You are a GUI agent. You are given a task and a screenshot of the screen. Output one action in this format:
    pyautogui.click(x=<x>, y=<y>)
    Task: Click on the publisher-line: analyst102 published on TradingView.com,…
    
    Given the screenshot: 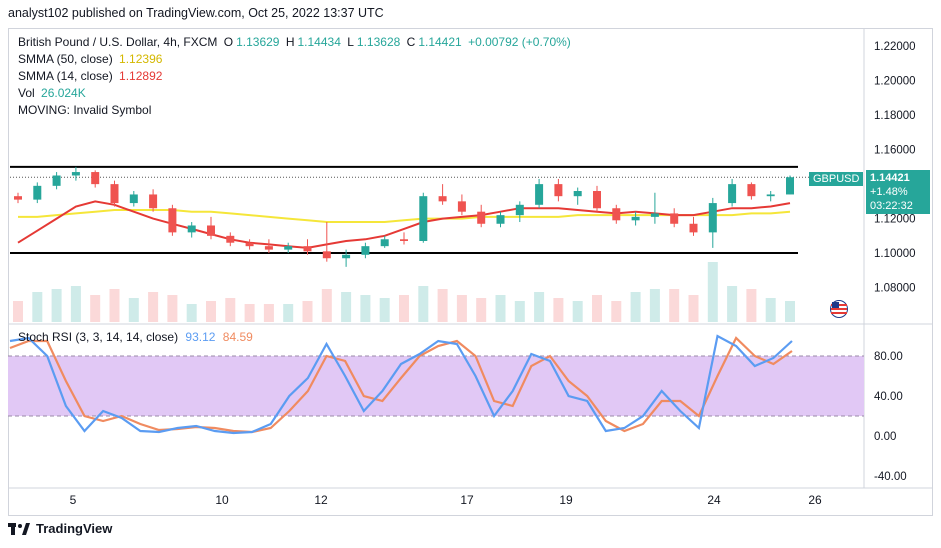 What is the action you would take?
    pyautogui.click(x=196, y=13)
    